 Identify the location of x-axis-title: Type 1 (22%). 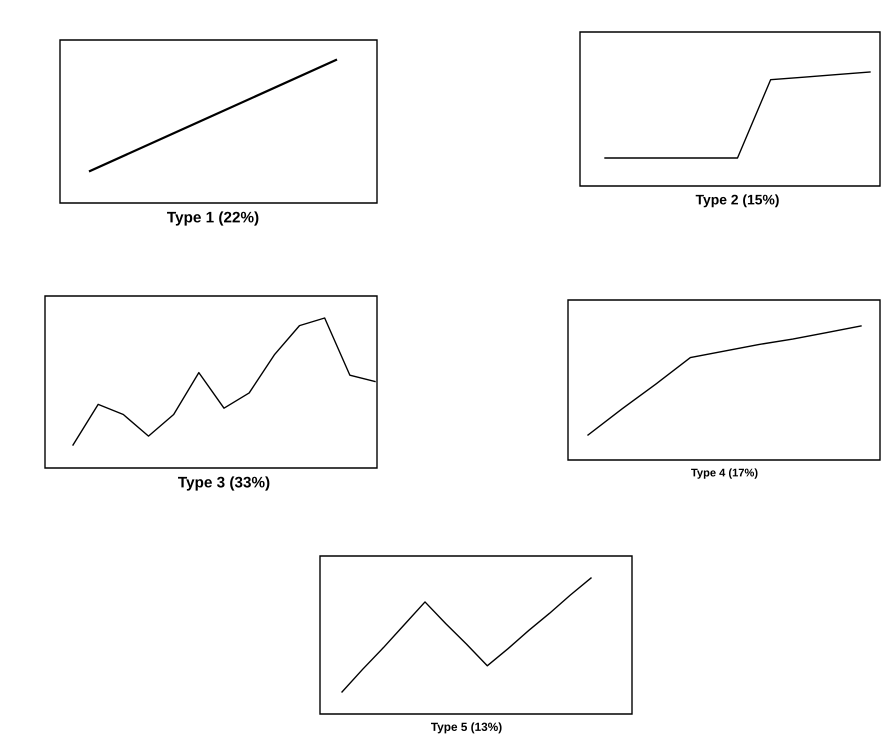
(212, 218).